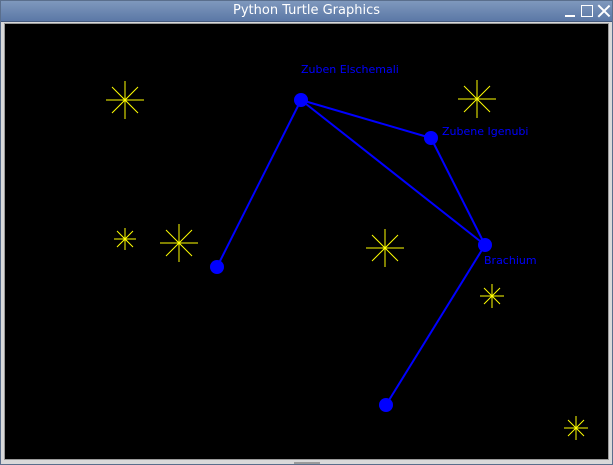  Describe the element at coordinates (485, 131) in the screenshot. I see `star-label: Zubene Igenubi` at that location.